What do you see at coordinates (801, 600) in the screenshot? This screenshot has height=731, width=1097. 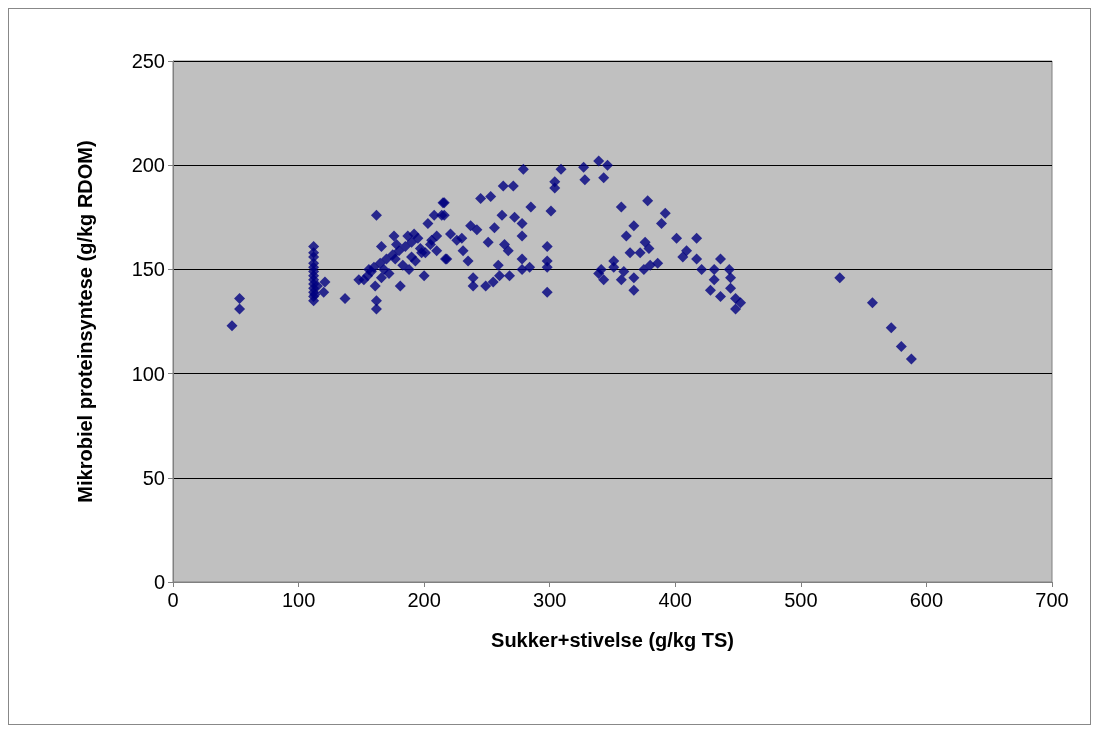 I see `x-tick-label: 500` at bounding box center [801, 600].